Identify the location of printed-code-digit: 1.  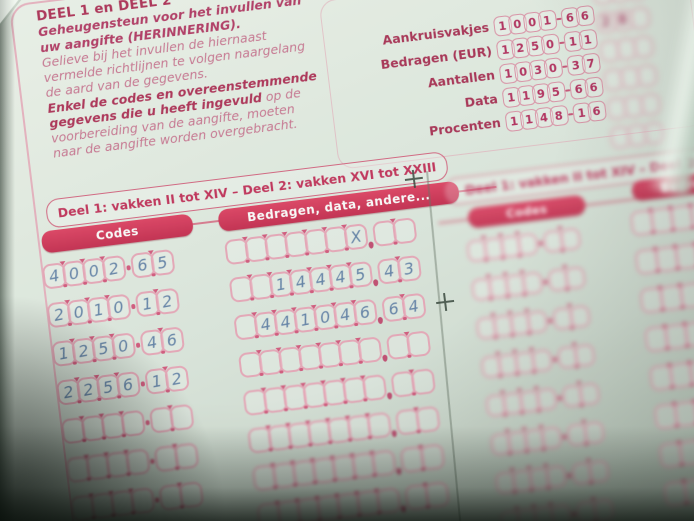
(587, 39).